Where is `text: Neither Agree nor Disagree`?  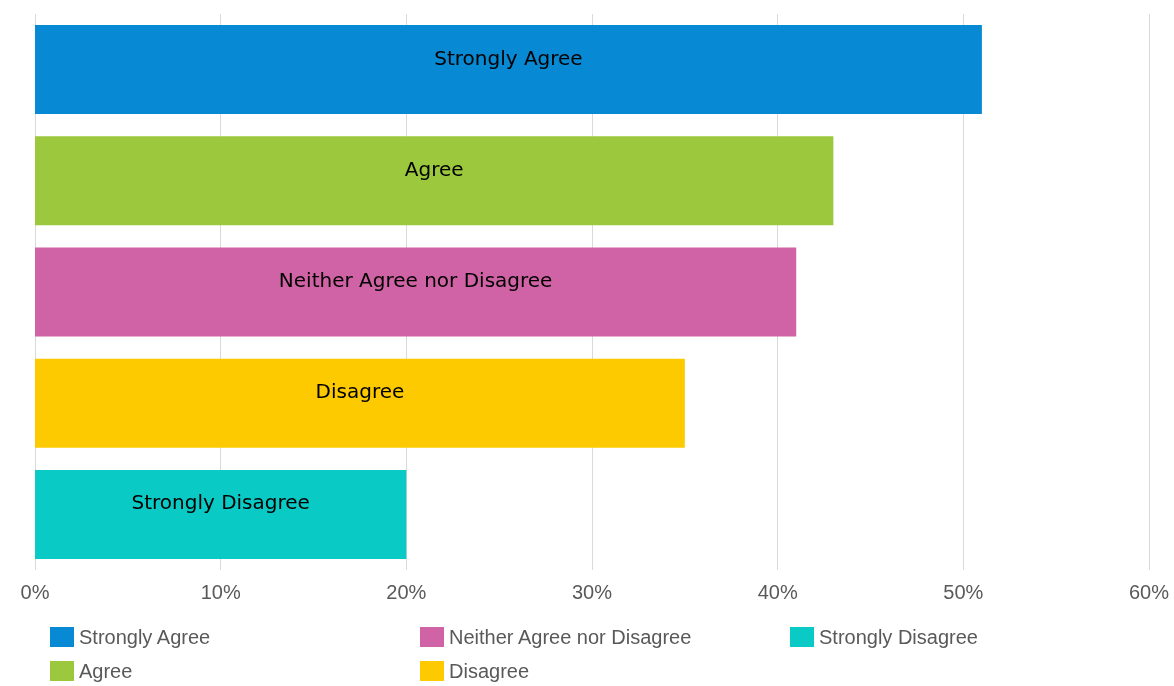
text: Neither Agree nor Disagree is located at coordinates (415, 280).